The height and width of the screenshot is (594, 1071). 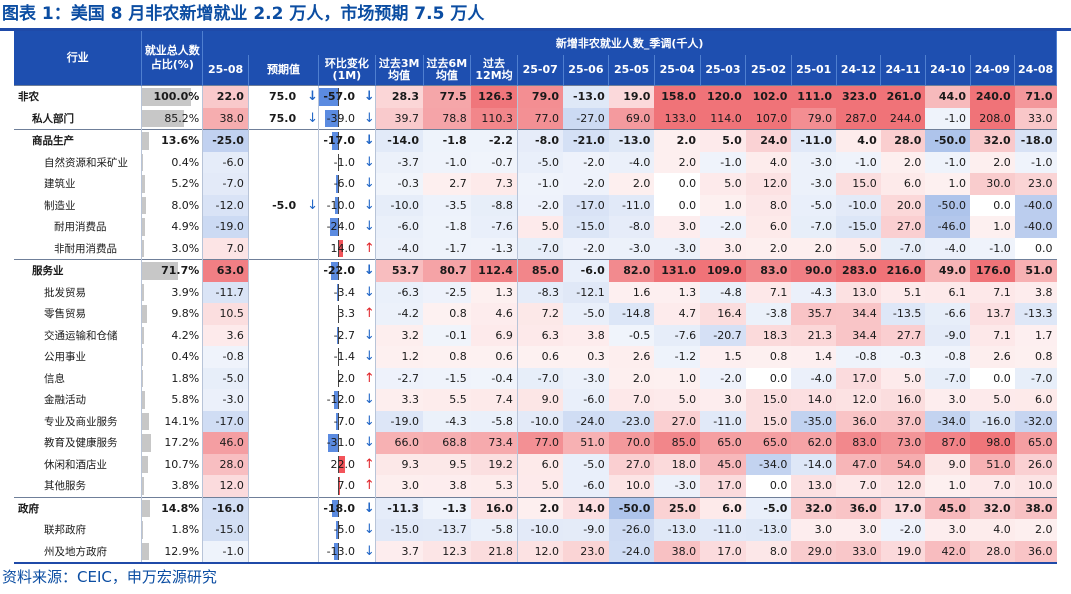 What do you see at coordinates (1040, 464) in the screenshot?
I see `month-value-text: 26.0` at bounding box center [1040, 464].